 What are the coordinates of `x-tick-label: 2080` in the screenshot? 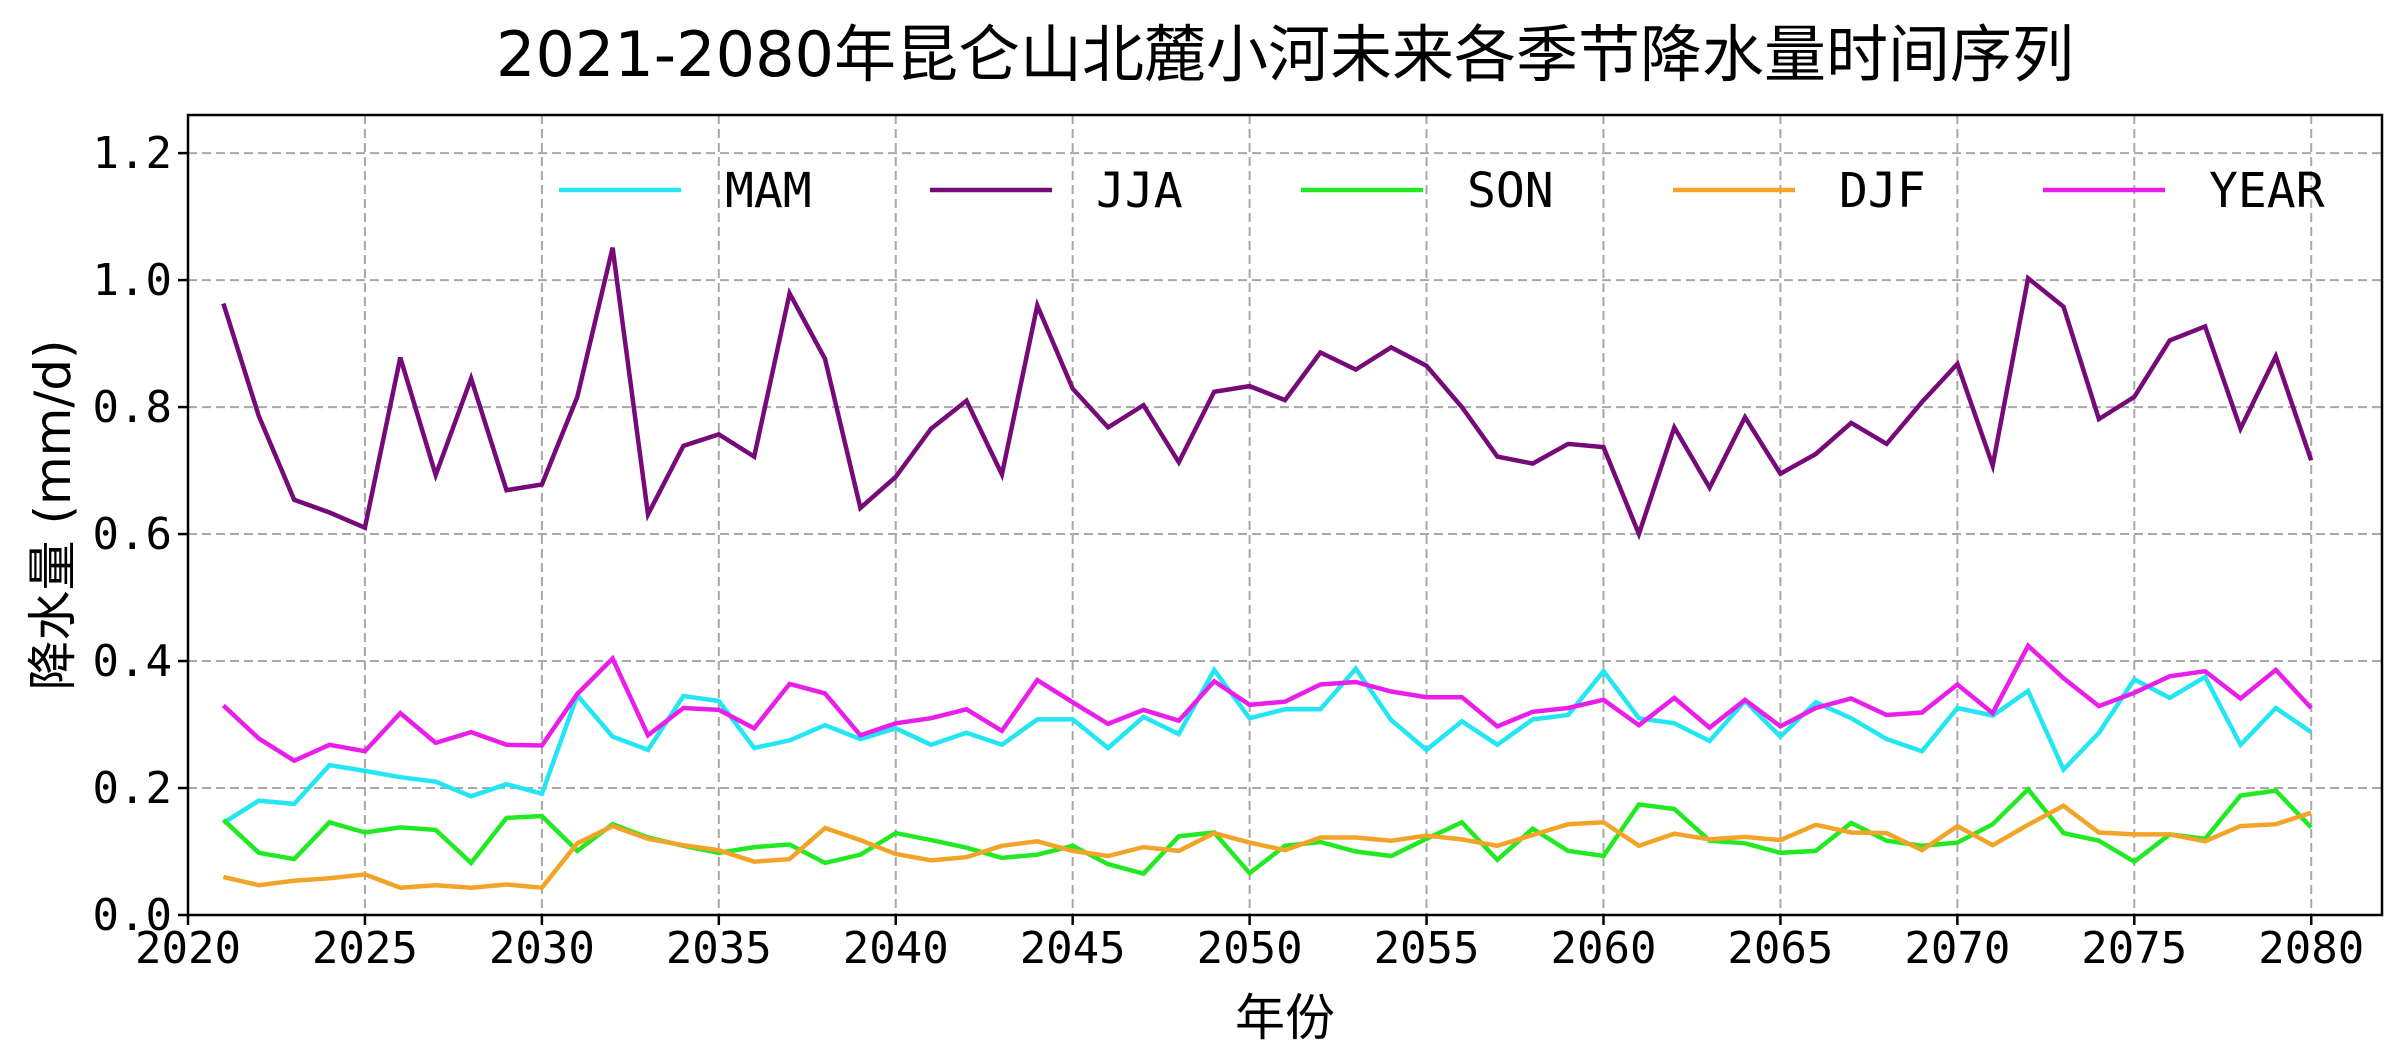 It's located at (2311, 948).